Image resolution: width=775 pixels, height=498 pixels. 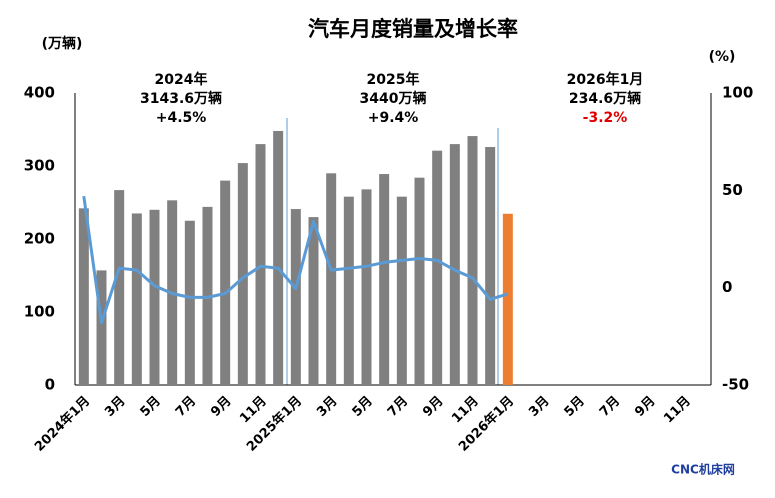 I want to click on annotation: 3440万辆, so click(x=393, y=98).